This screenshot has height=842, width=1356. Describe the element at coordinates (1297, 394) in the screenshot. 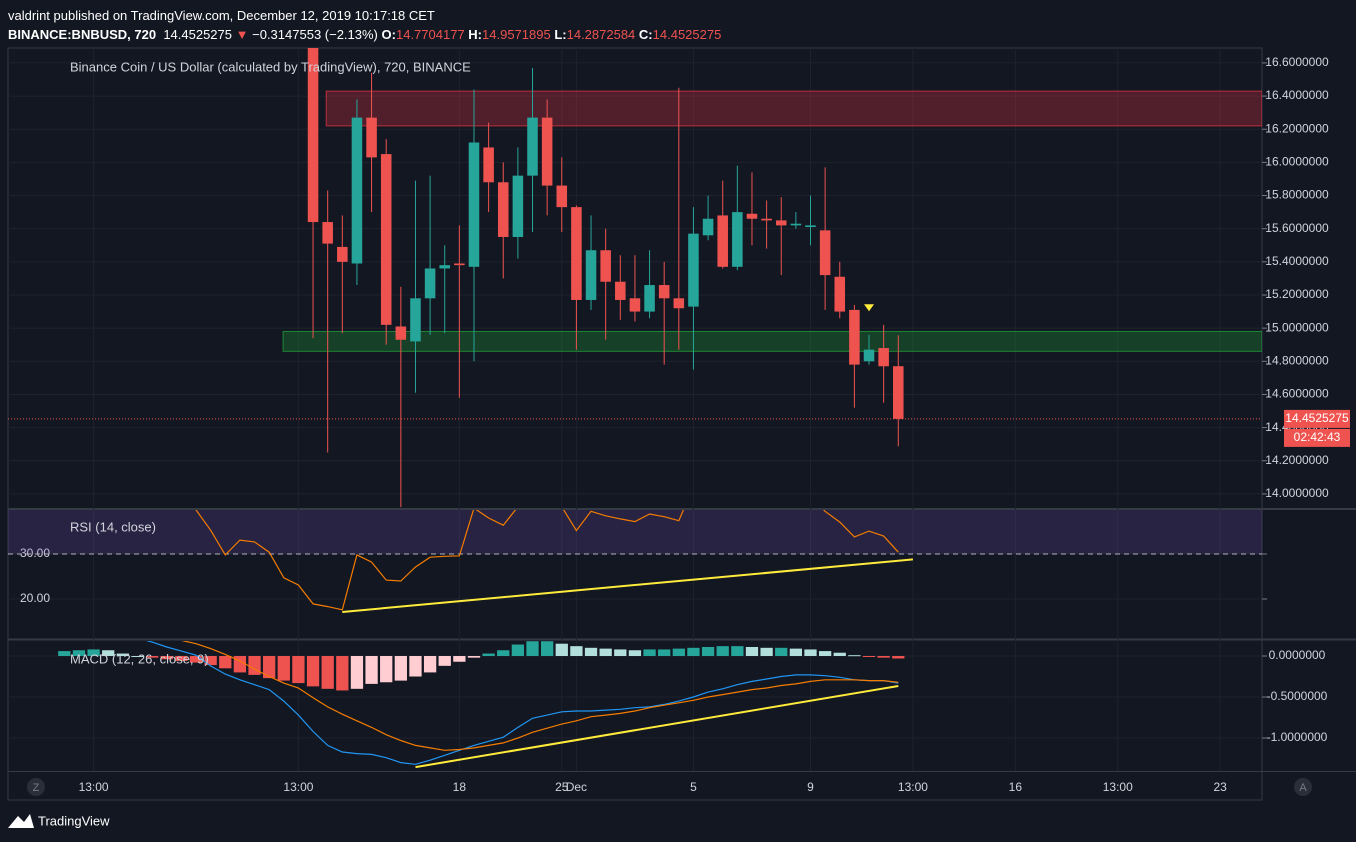

I see `y-tick-label: 14.6000000` at that location.